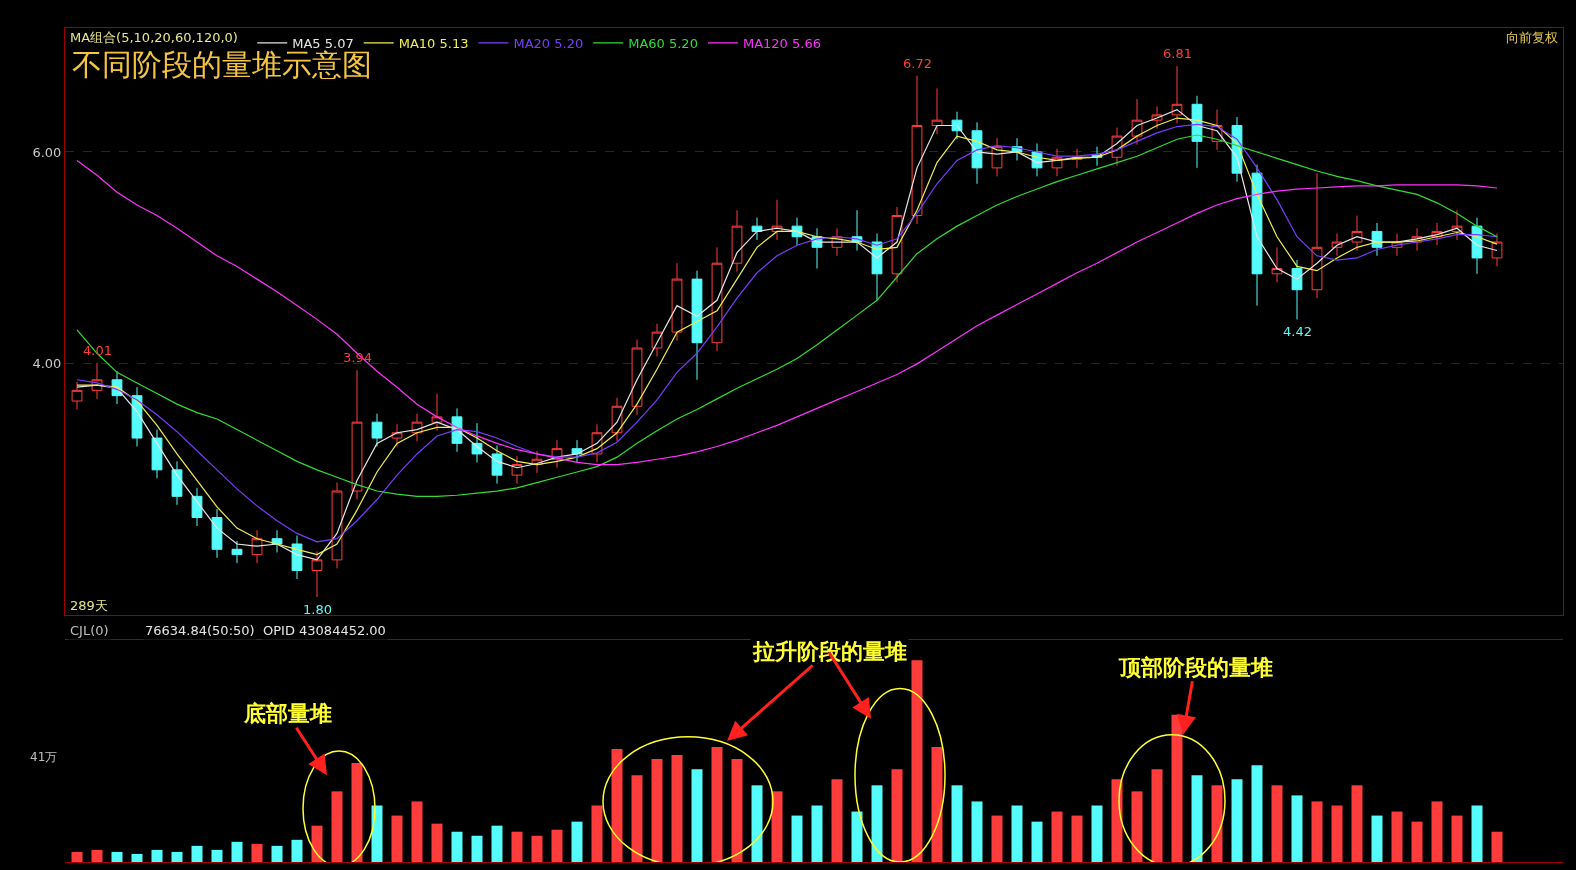 This screenshot has width=1576, height=870. I want to click on legend-label: MA120 5.66, so click(781, 44).